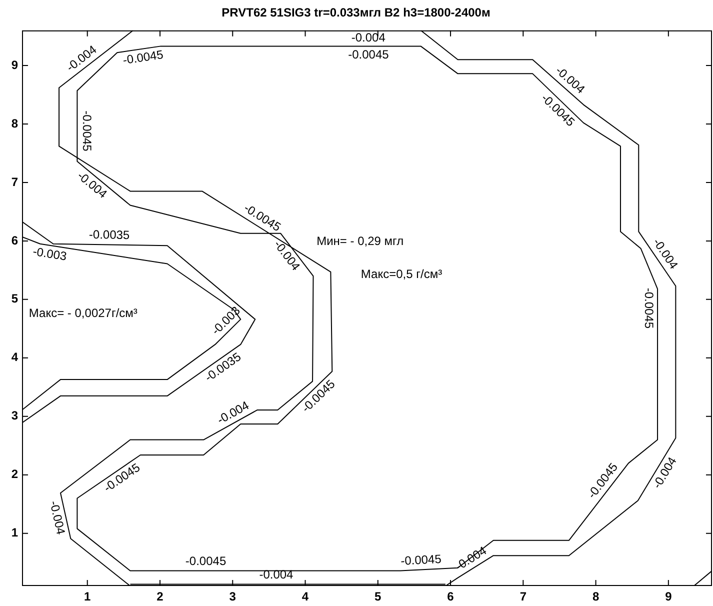 This screenshot has height=606, width=713. I want to click on y-tick-label: 1, so click(14, 533).